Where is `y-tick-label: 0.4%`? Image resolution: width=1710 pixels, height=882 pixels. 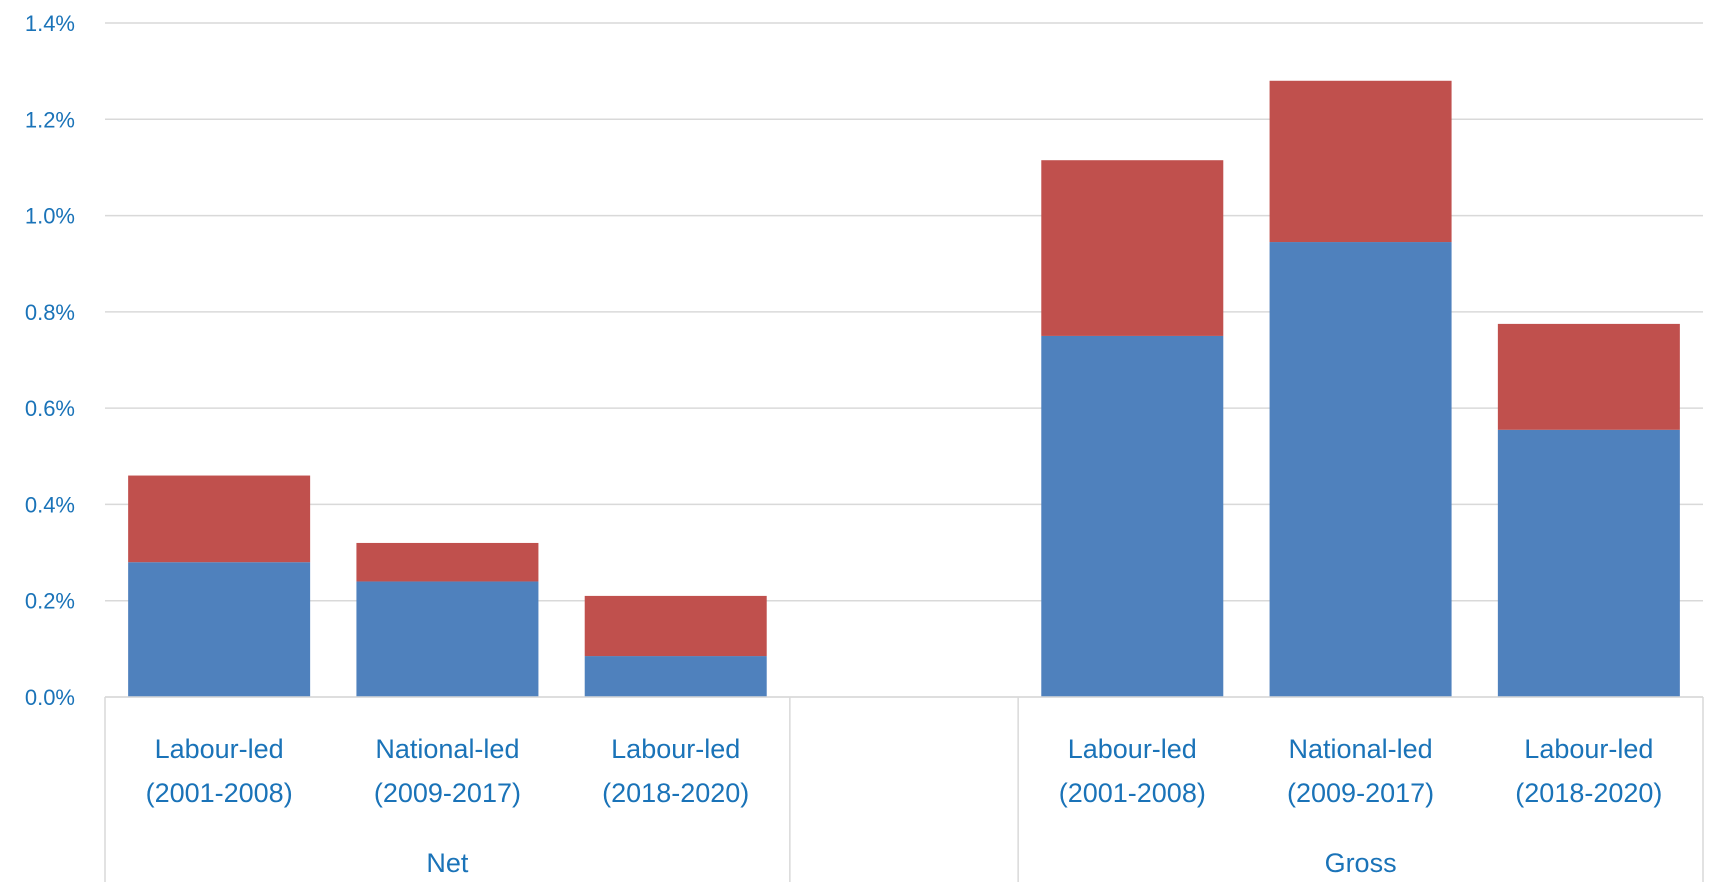 y-tick-label: 0.4% is located at coordinates (50, 504).